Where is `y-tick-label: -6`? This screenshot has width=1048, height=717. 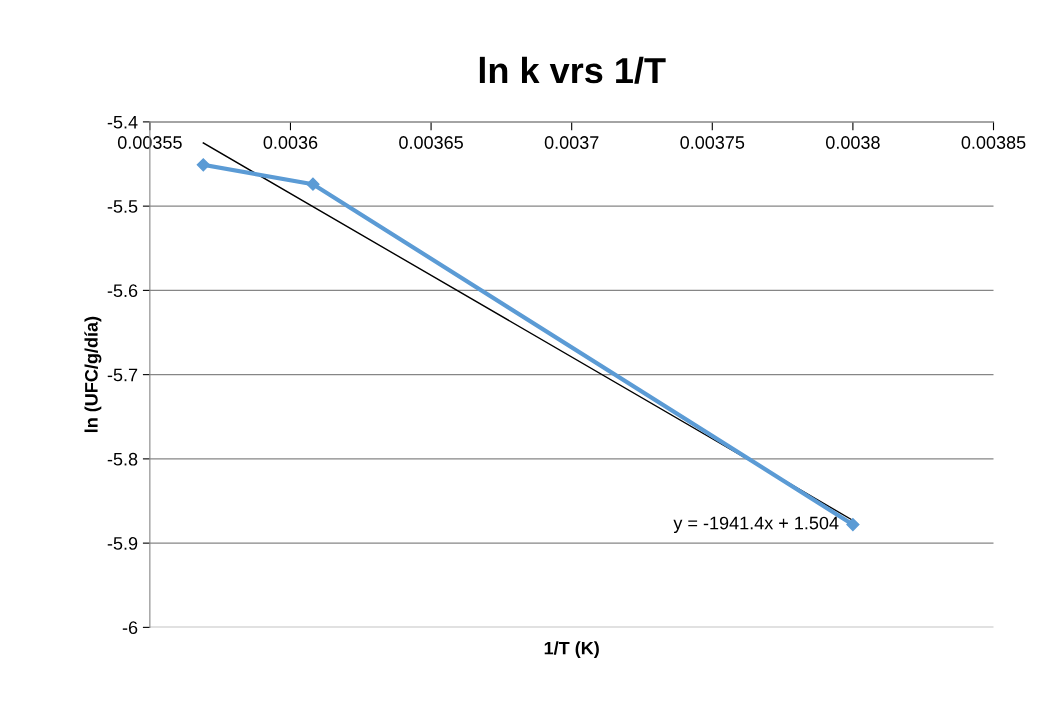
y-tick-label: -6 is located at coordinates (130, 628).